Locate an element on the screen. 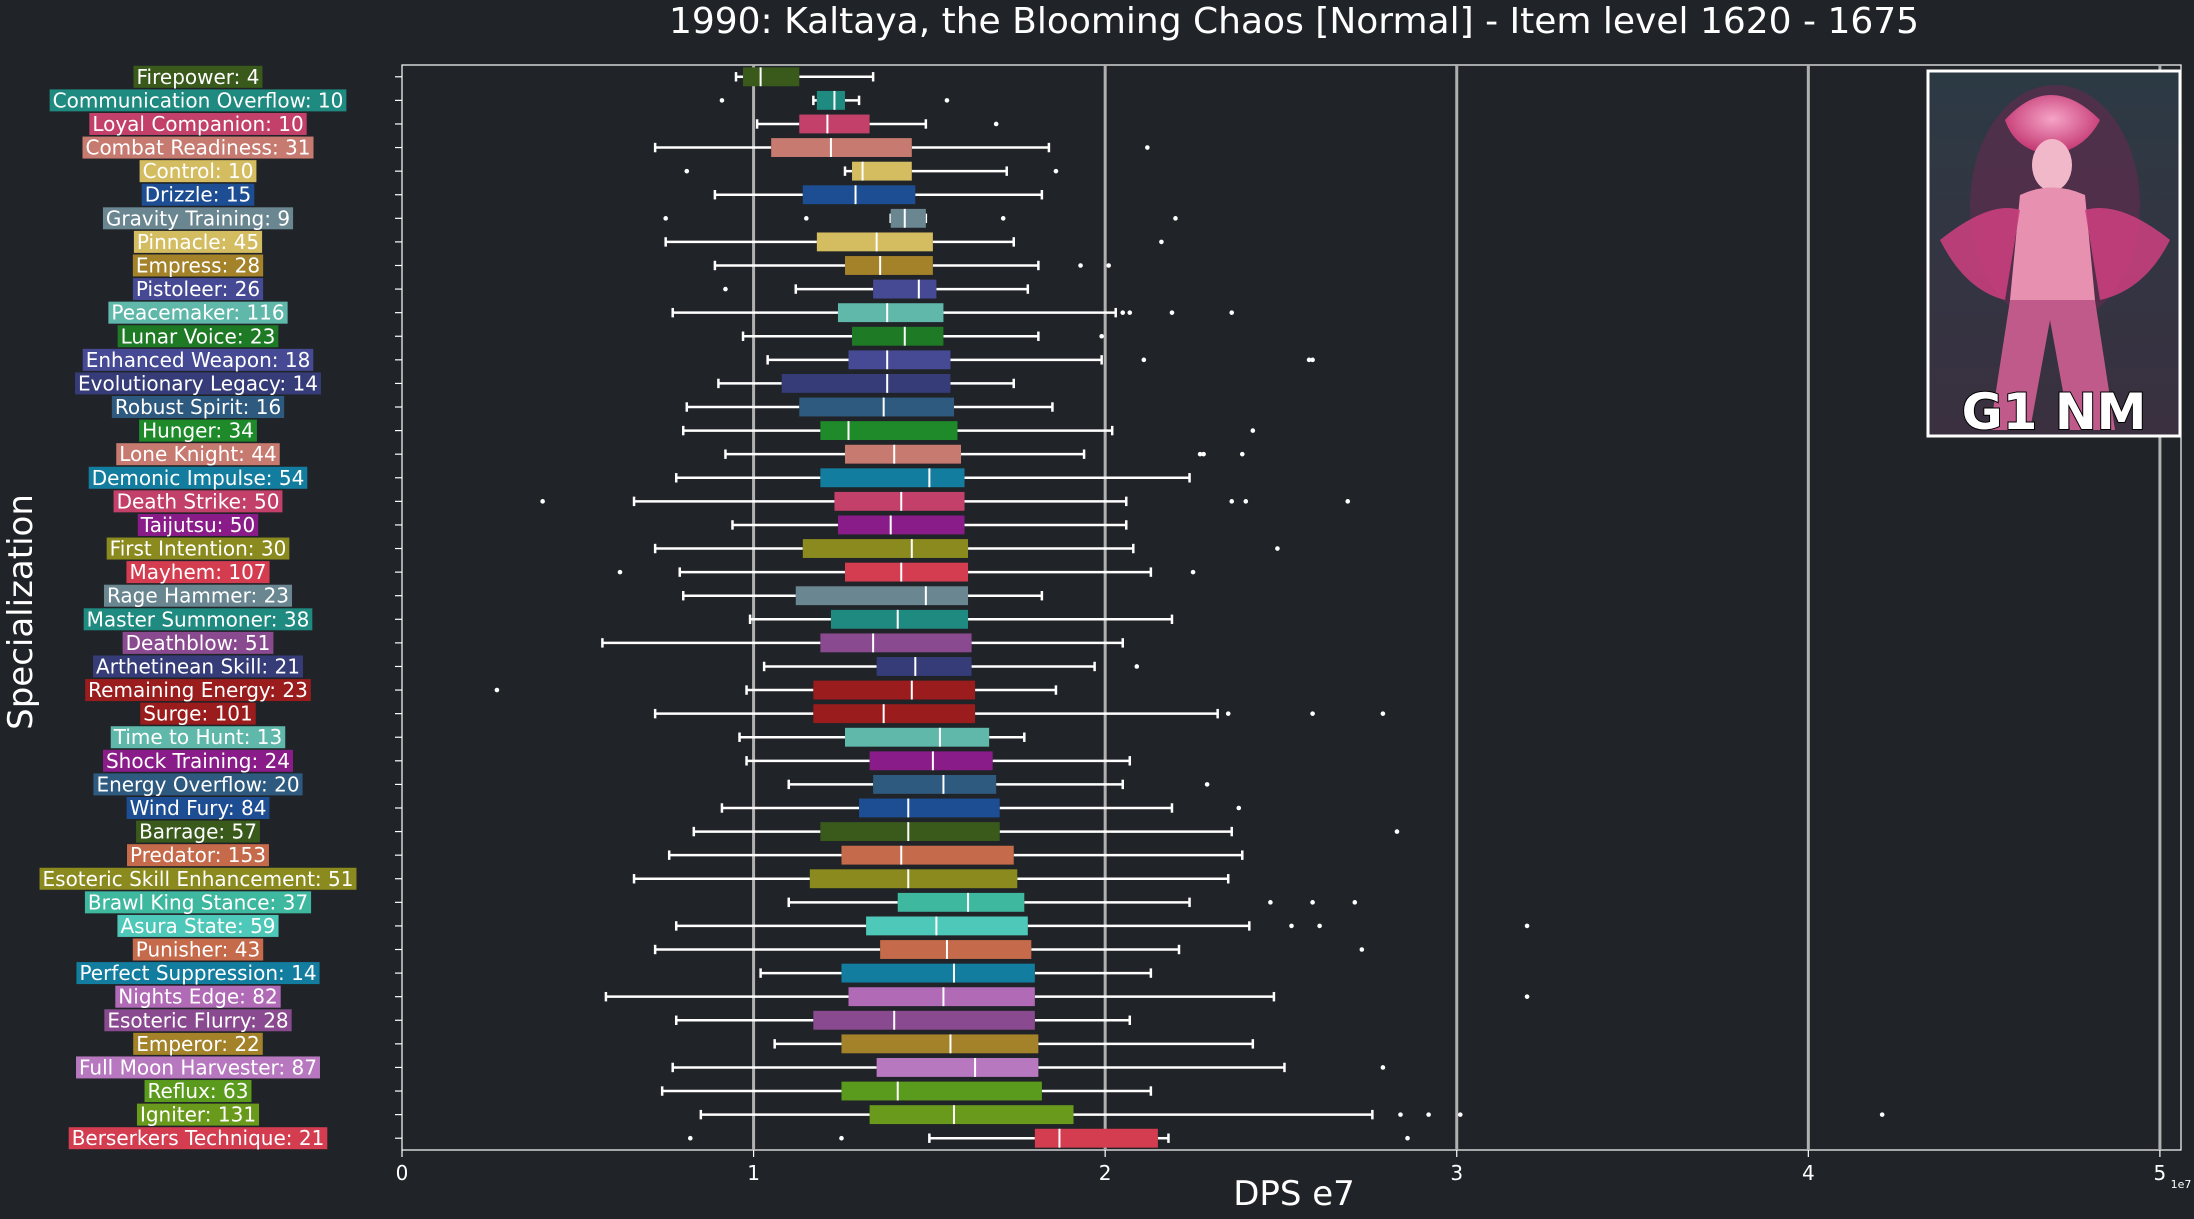 The width and height of the screenshot is (2194, 1219). portrait-face is located at coordinates (2052, 165).